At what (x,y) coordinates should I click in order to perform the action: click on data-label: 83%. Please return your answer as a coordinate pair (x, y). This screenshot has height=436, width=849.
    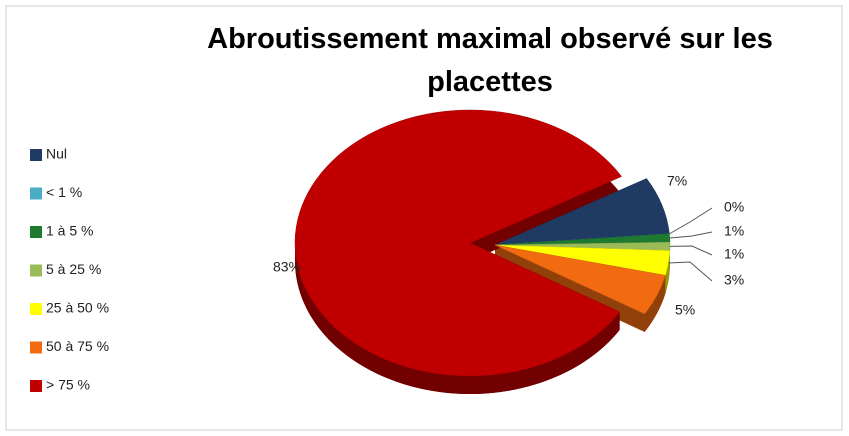
    Looking at the image, I should click on (287, 267).